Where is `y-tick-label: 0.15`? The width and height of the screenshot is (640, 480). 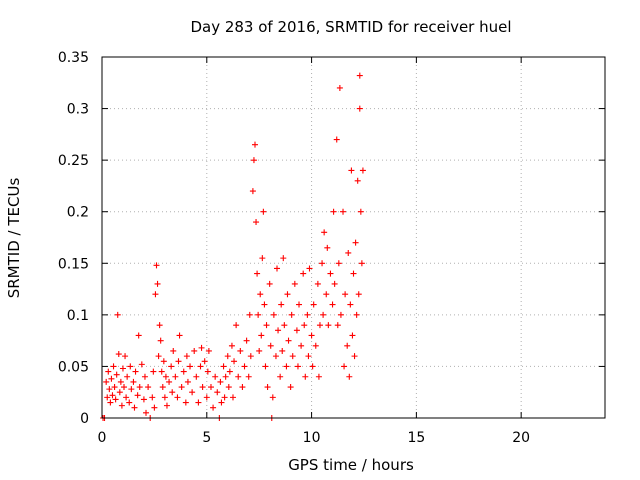
y-tick-label: 0.15 is located at coordinates (73, 264).